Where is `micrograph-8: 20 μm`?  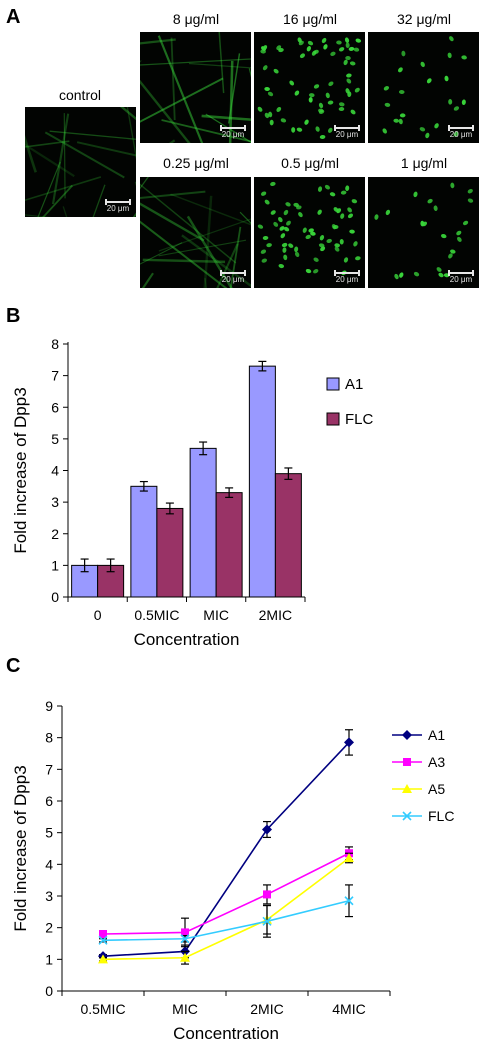 micrograph-8: 20 μm is located at coordinates (195, 87).